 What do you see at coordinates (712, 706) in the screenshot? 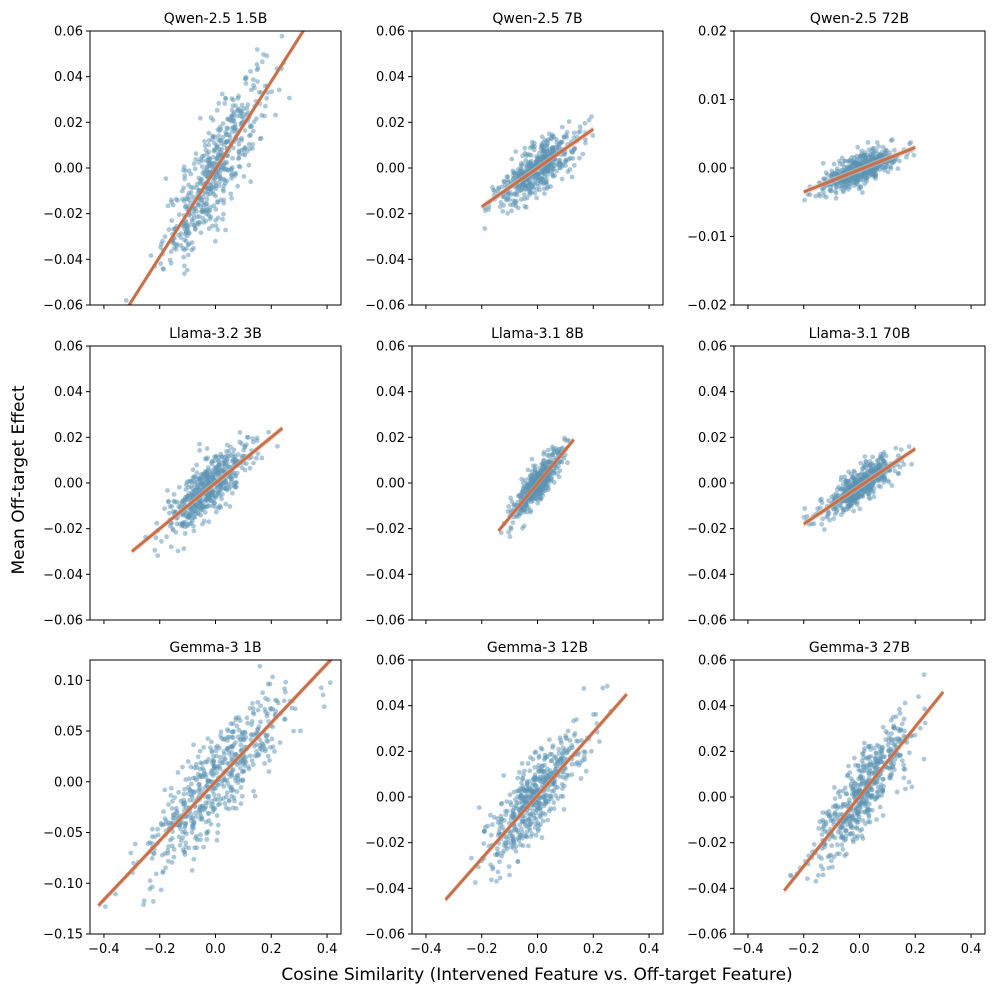
I see `panel-9-ytick-label: 0.04` at bounding box center [712, 706].